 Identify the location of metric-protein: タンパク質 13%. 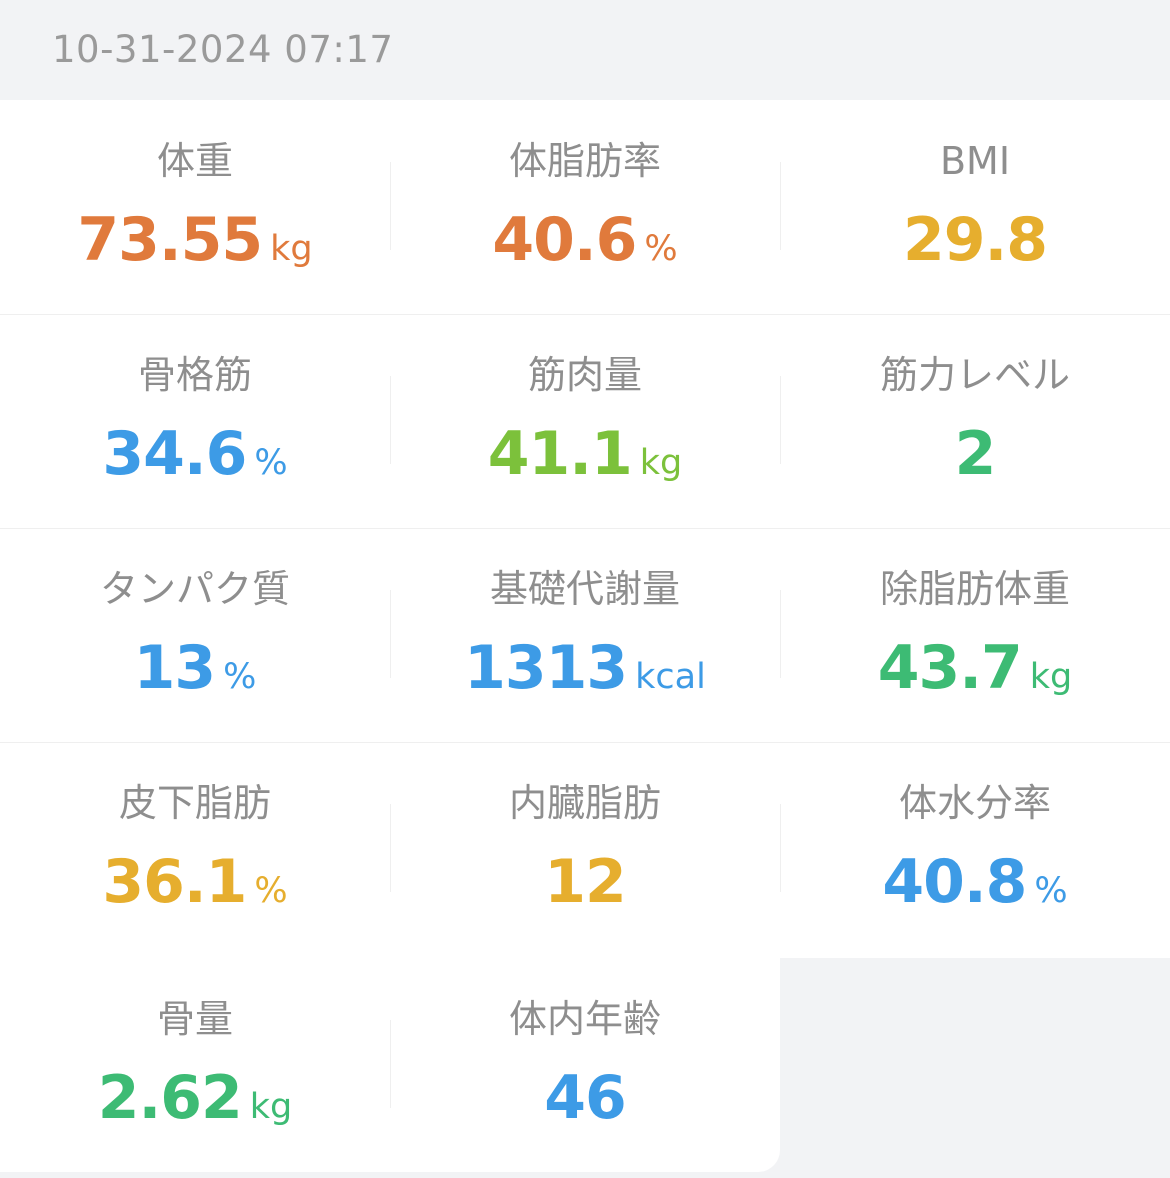
(195, 635).